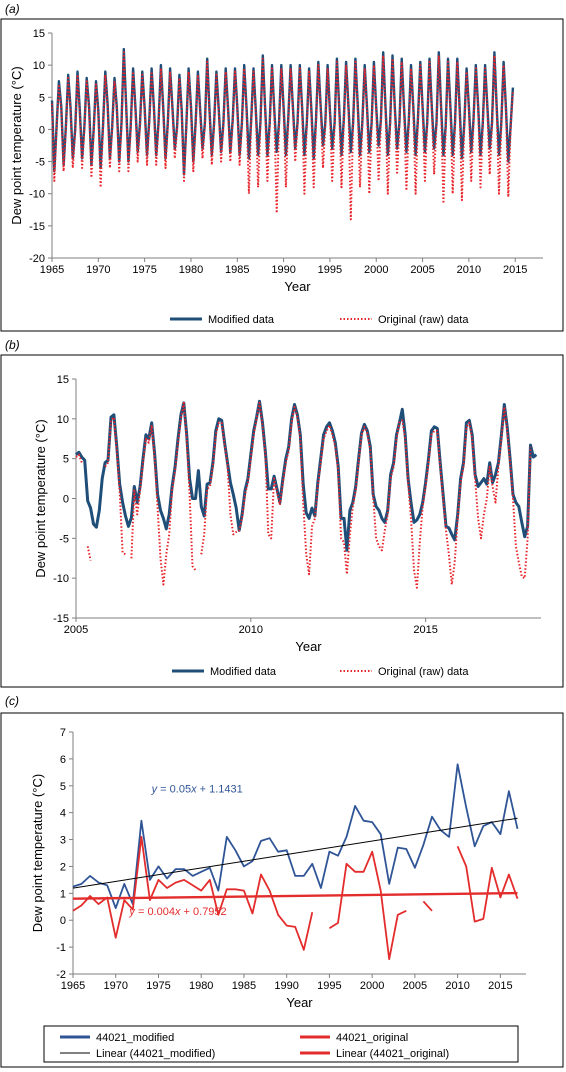 The image size is (566, 1072). What do you see at coordinates (63, 841) in the screenshot?
I see `y-tick-label: 3` at bounding box center [63, 841].